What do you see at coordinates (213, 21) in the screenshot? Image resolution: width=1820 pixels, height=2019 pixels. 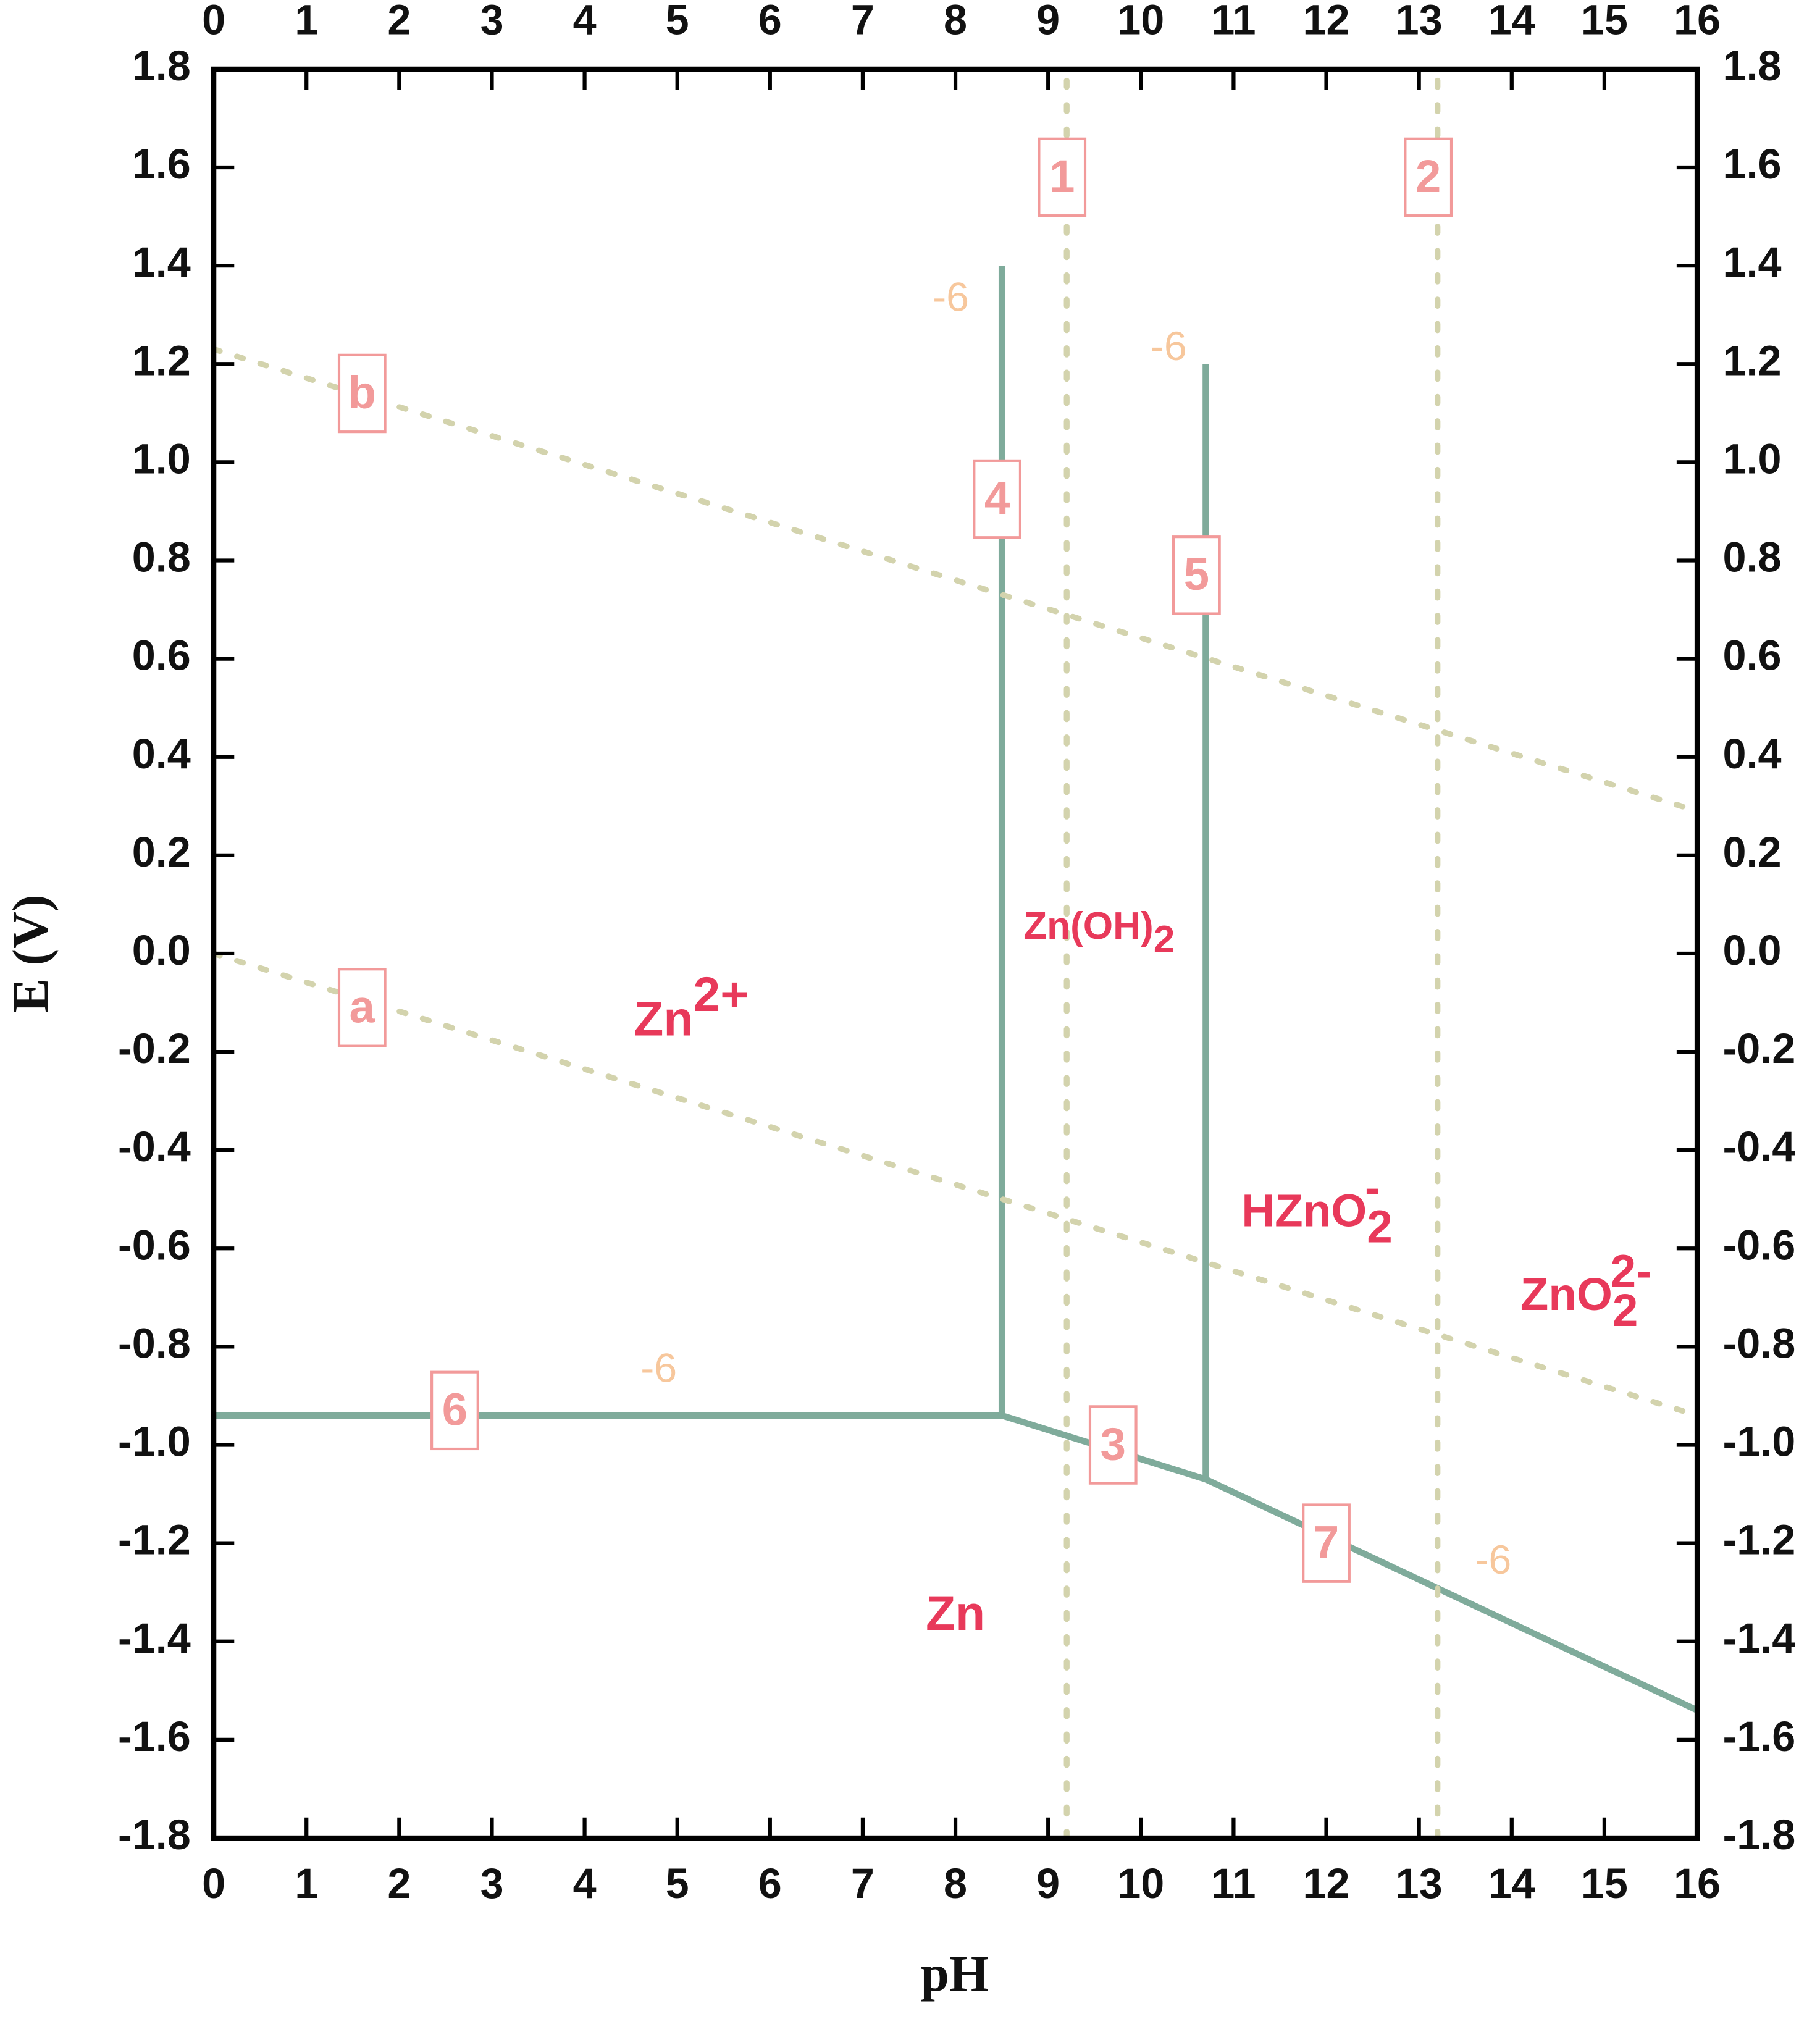 I see `x-tick-label-top: 0` at bounding box center [213, 21].